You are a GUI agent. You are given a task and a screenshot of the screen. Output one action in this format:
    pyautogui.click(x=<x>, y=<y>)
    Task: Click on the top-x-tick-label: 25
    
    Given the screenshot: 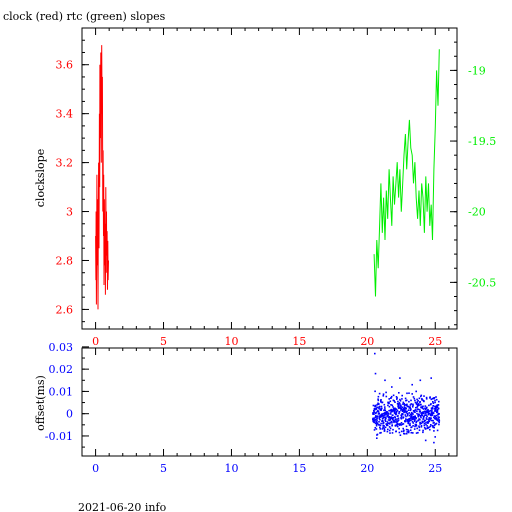 What is the action you would take?
    pyautogui.click(x=435, y=341)
    